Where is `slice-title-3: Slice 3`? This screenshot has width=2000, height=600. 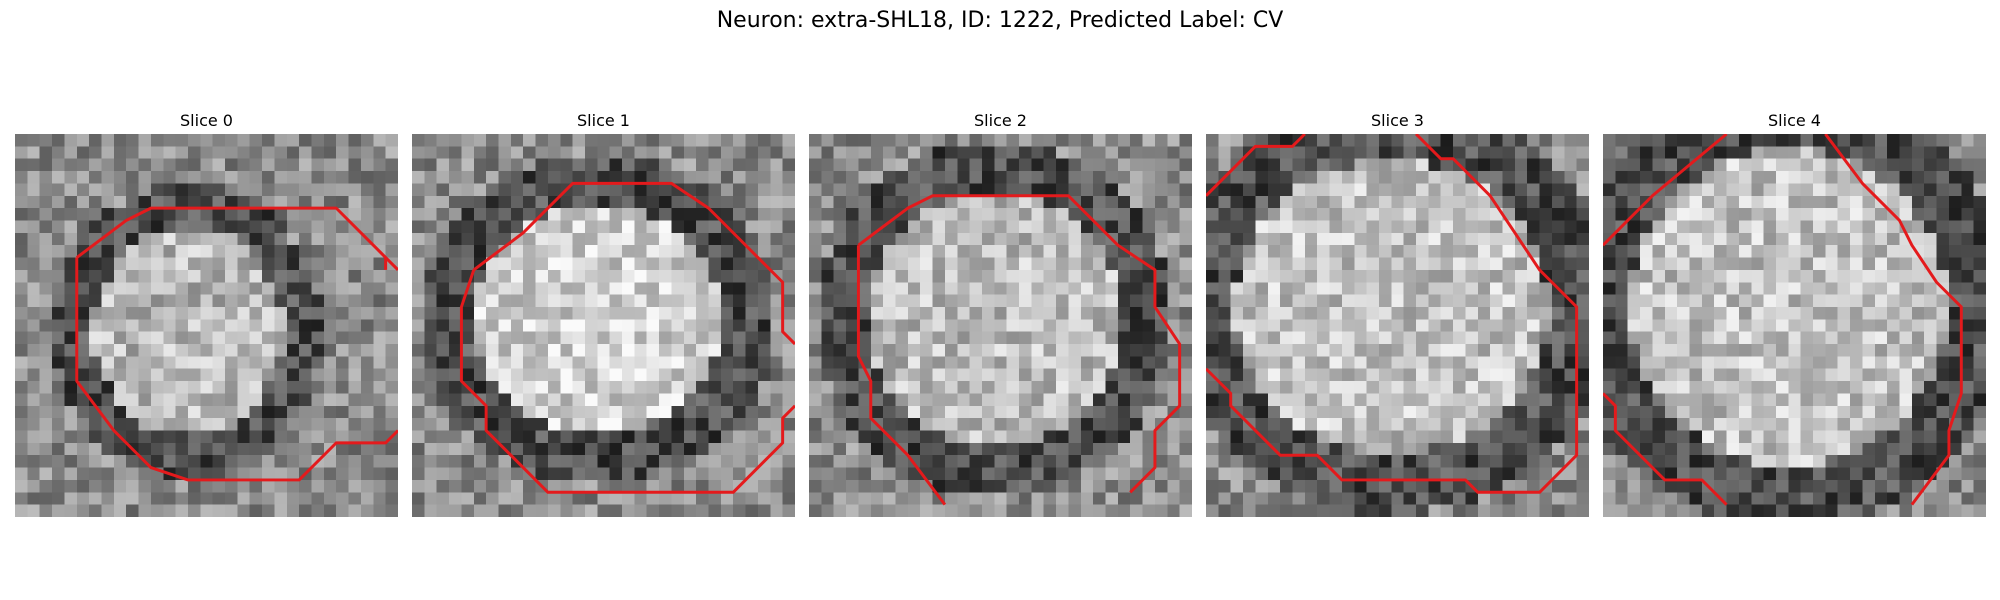 slice-title-3: Slice 3 is located at coordinates (1397, 120).